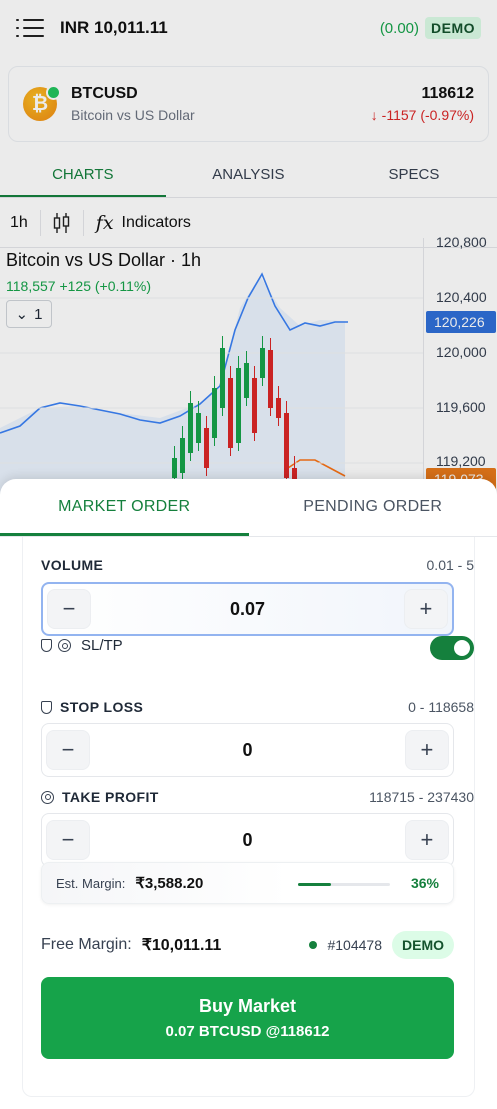  I want to click on tab-charts: CHARTS, so click(83, 175).